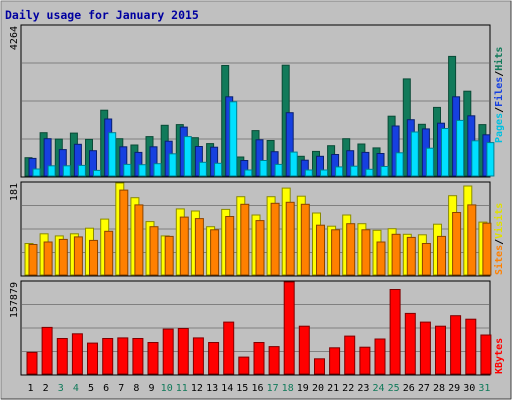  Describe the element at coordinates (273, 388) in the screenshot. I see `x-tick-label: 17` at that location.